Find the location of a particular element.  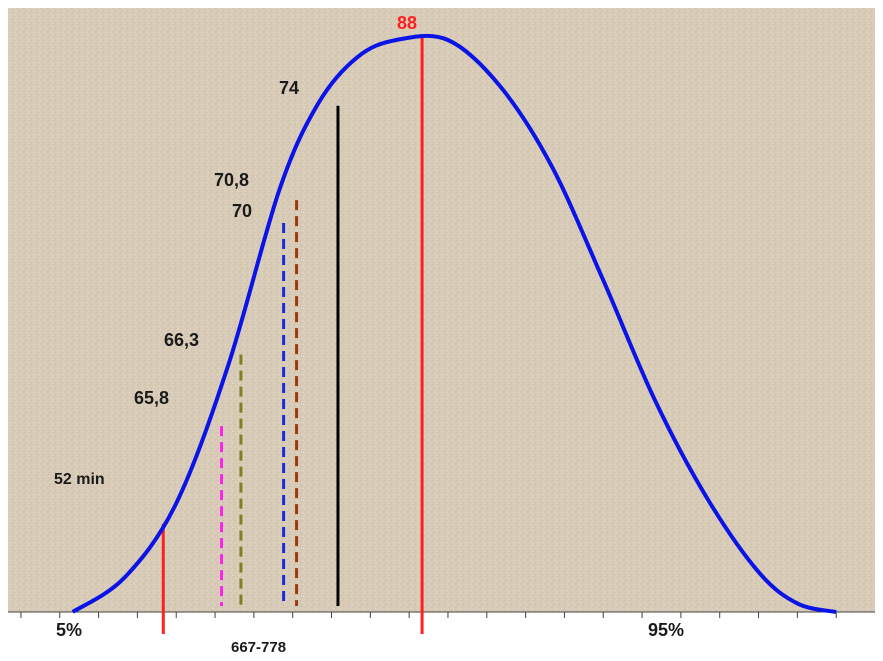

marker-label-66-3: 66,3 is located at coordinates (181, 340).